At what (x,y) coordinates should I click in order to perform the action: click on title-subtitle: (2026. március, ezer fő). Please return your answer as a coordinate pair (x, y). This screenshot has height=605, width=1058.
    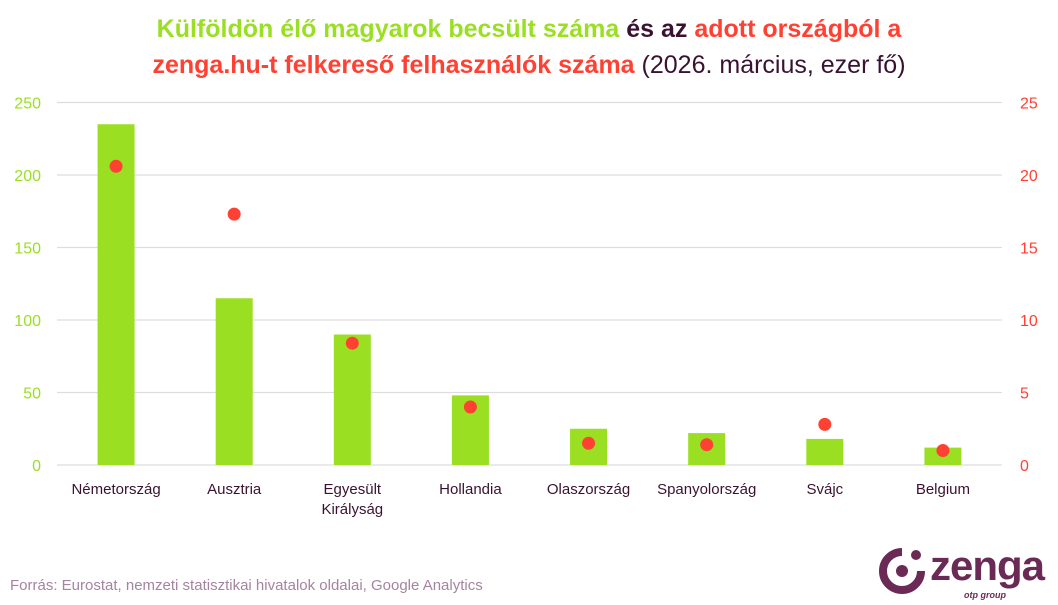
    Looking at the image, I should click on (773, 65).